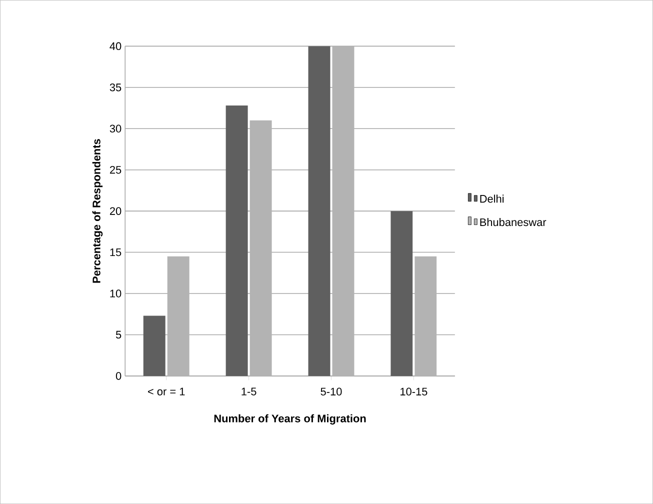 Image resolution: width=653 pixels, height=504 pixels. Describe the element at coordinates (513, 222) in the screenshot. I see `legend-label: Bhubaneswar` at that location.